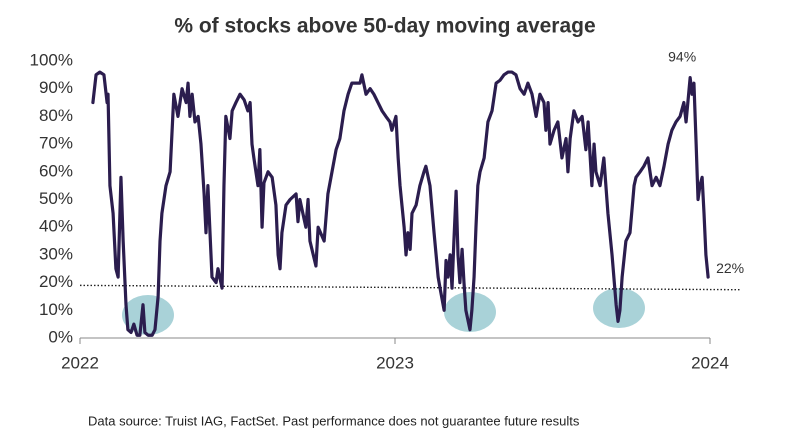 The width and height of the screenshot is (800, 443). Describe the element at coordinates (56, 198) in the screenshot. I see `y-tick-label: 50%` at that location.